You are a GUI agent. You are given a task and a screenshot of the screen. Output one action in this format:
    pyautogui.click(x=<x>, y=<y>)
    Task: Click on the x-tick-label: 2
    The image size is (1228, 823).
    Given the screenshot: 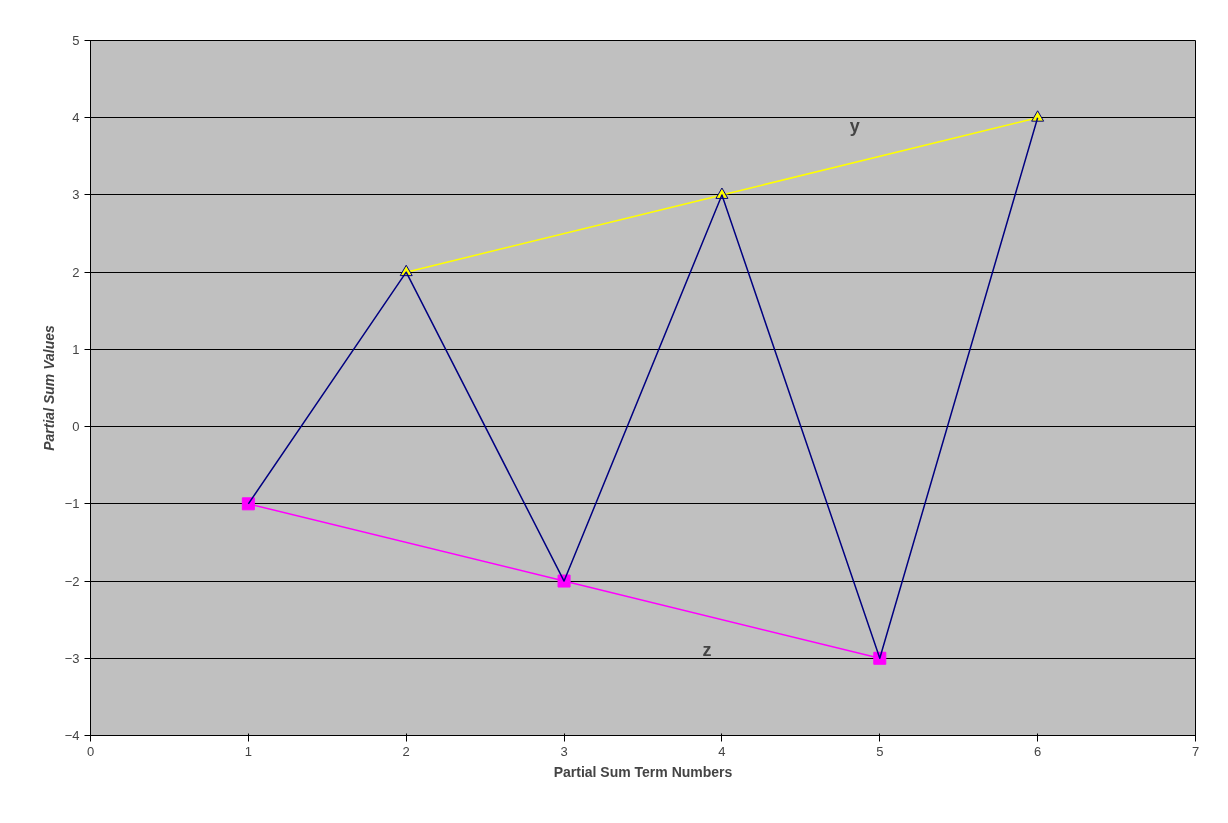 What is the action you would take?
    pyautogui.click(x=406, y=751)
    